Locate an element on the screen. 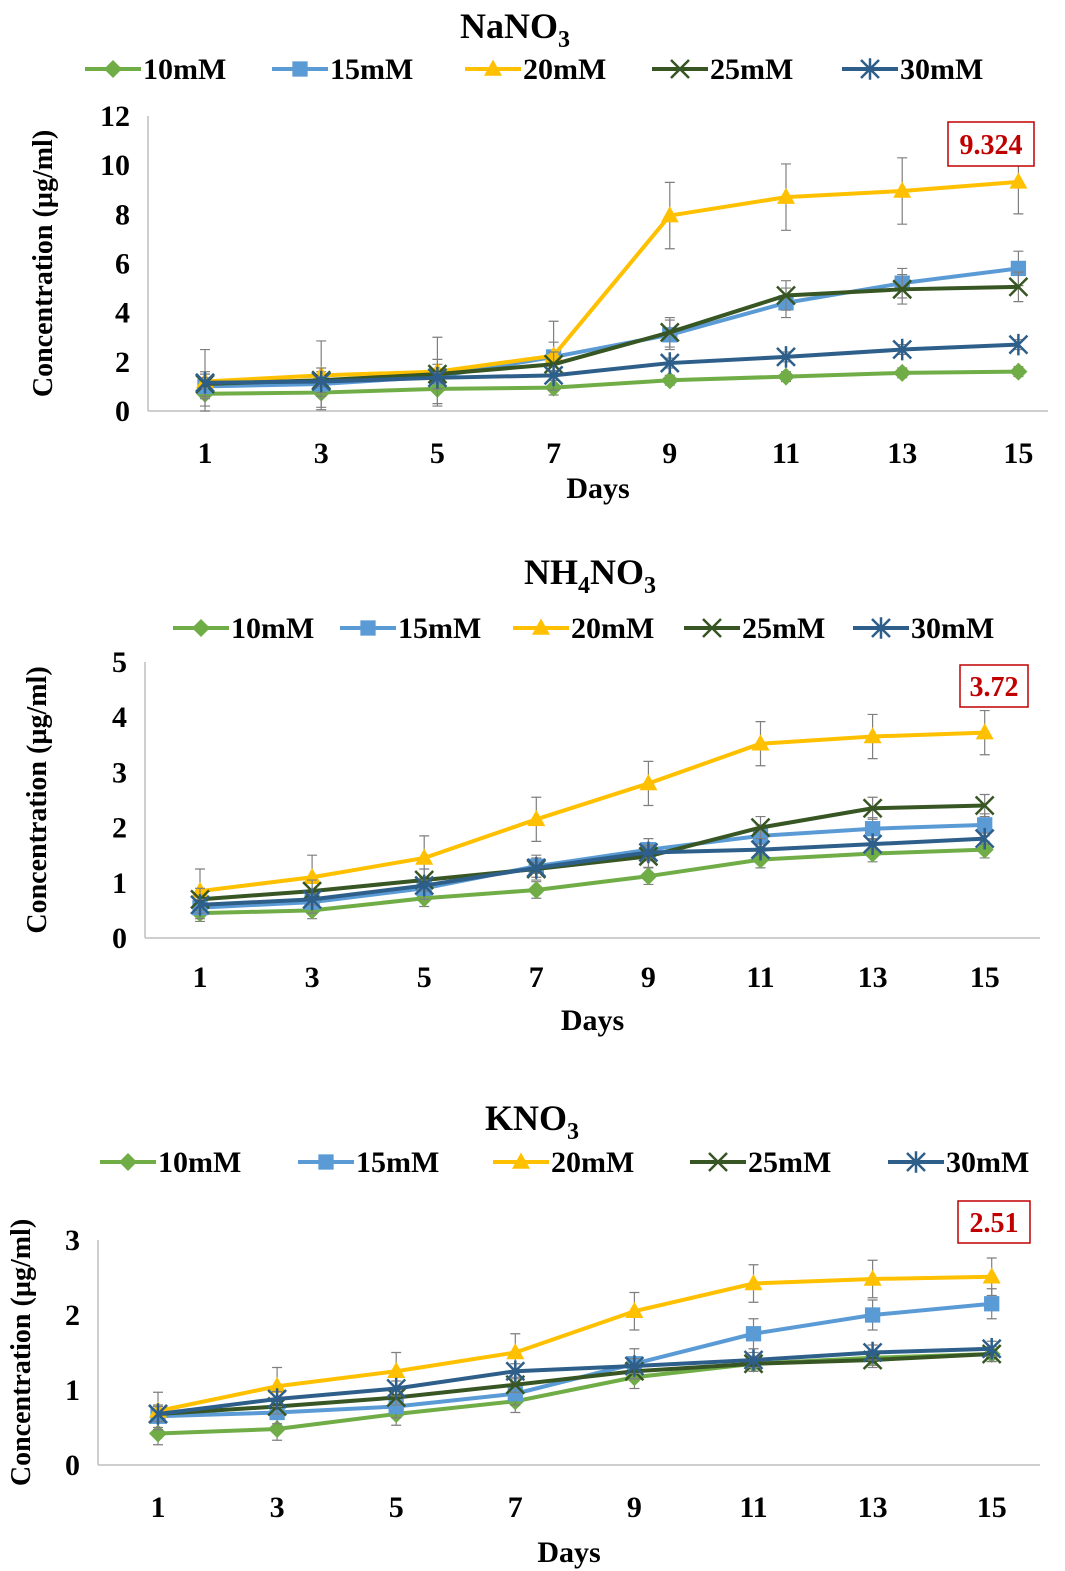 The image size is (1065, 1571). y-tick-label: 12 is located at coordinates (115, 116).